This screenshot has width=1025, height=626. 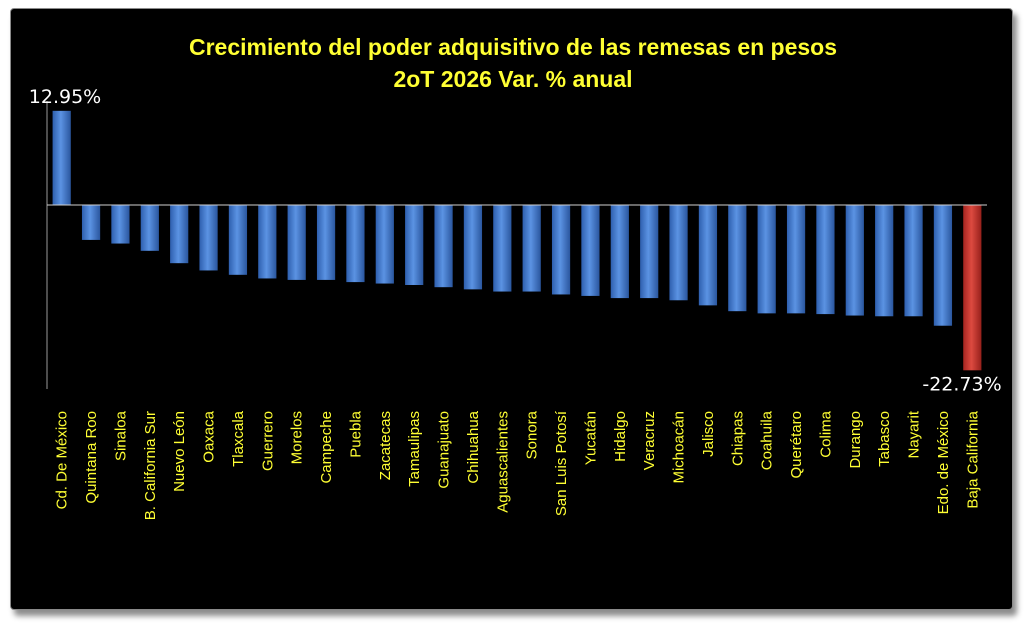 I want to click on category-label: Sonora, so click(x=532, y=434).